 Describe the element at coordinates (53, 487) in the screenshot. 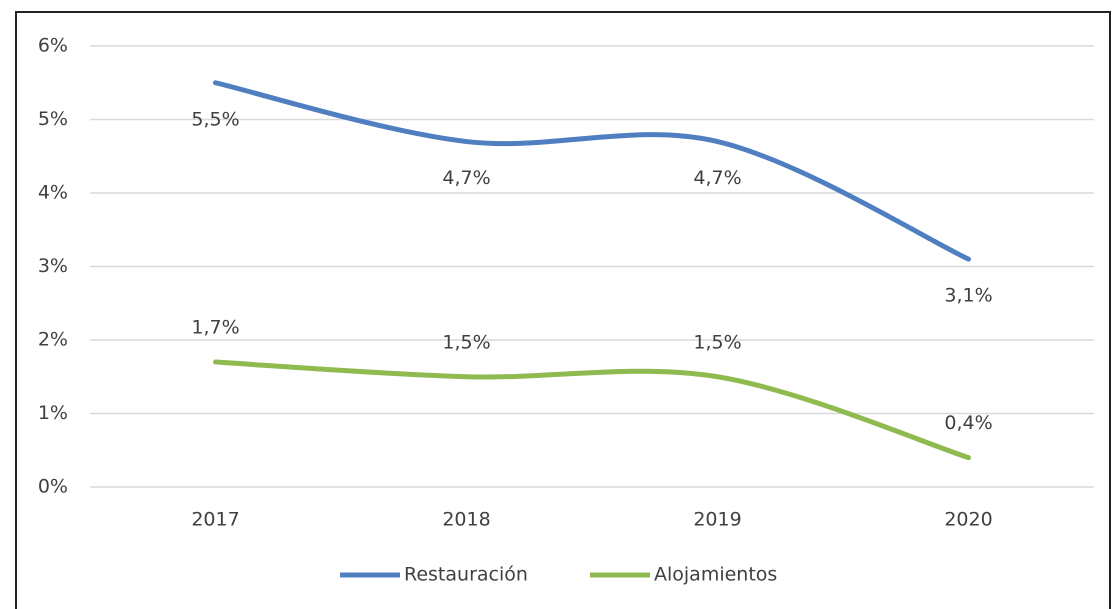

I see `y-tick-label: 0%` at that location.